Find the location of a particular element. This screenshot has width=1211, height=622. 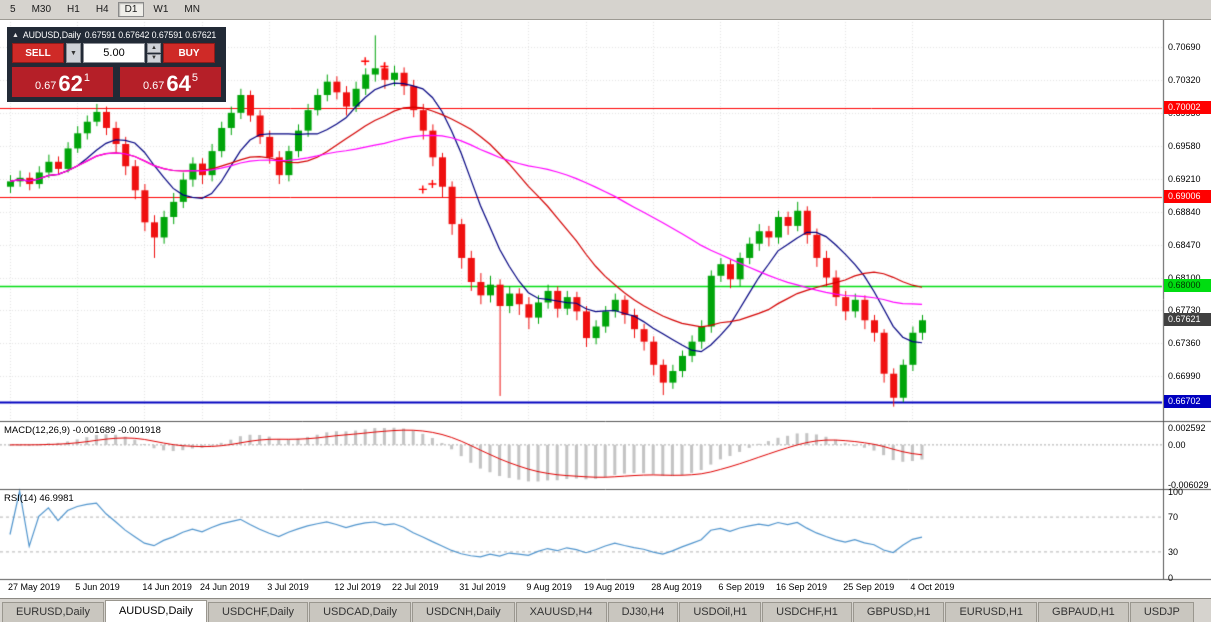

current-price-tag: 0.67621 is located at coordinates (1187, 320).